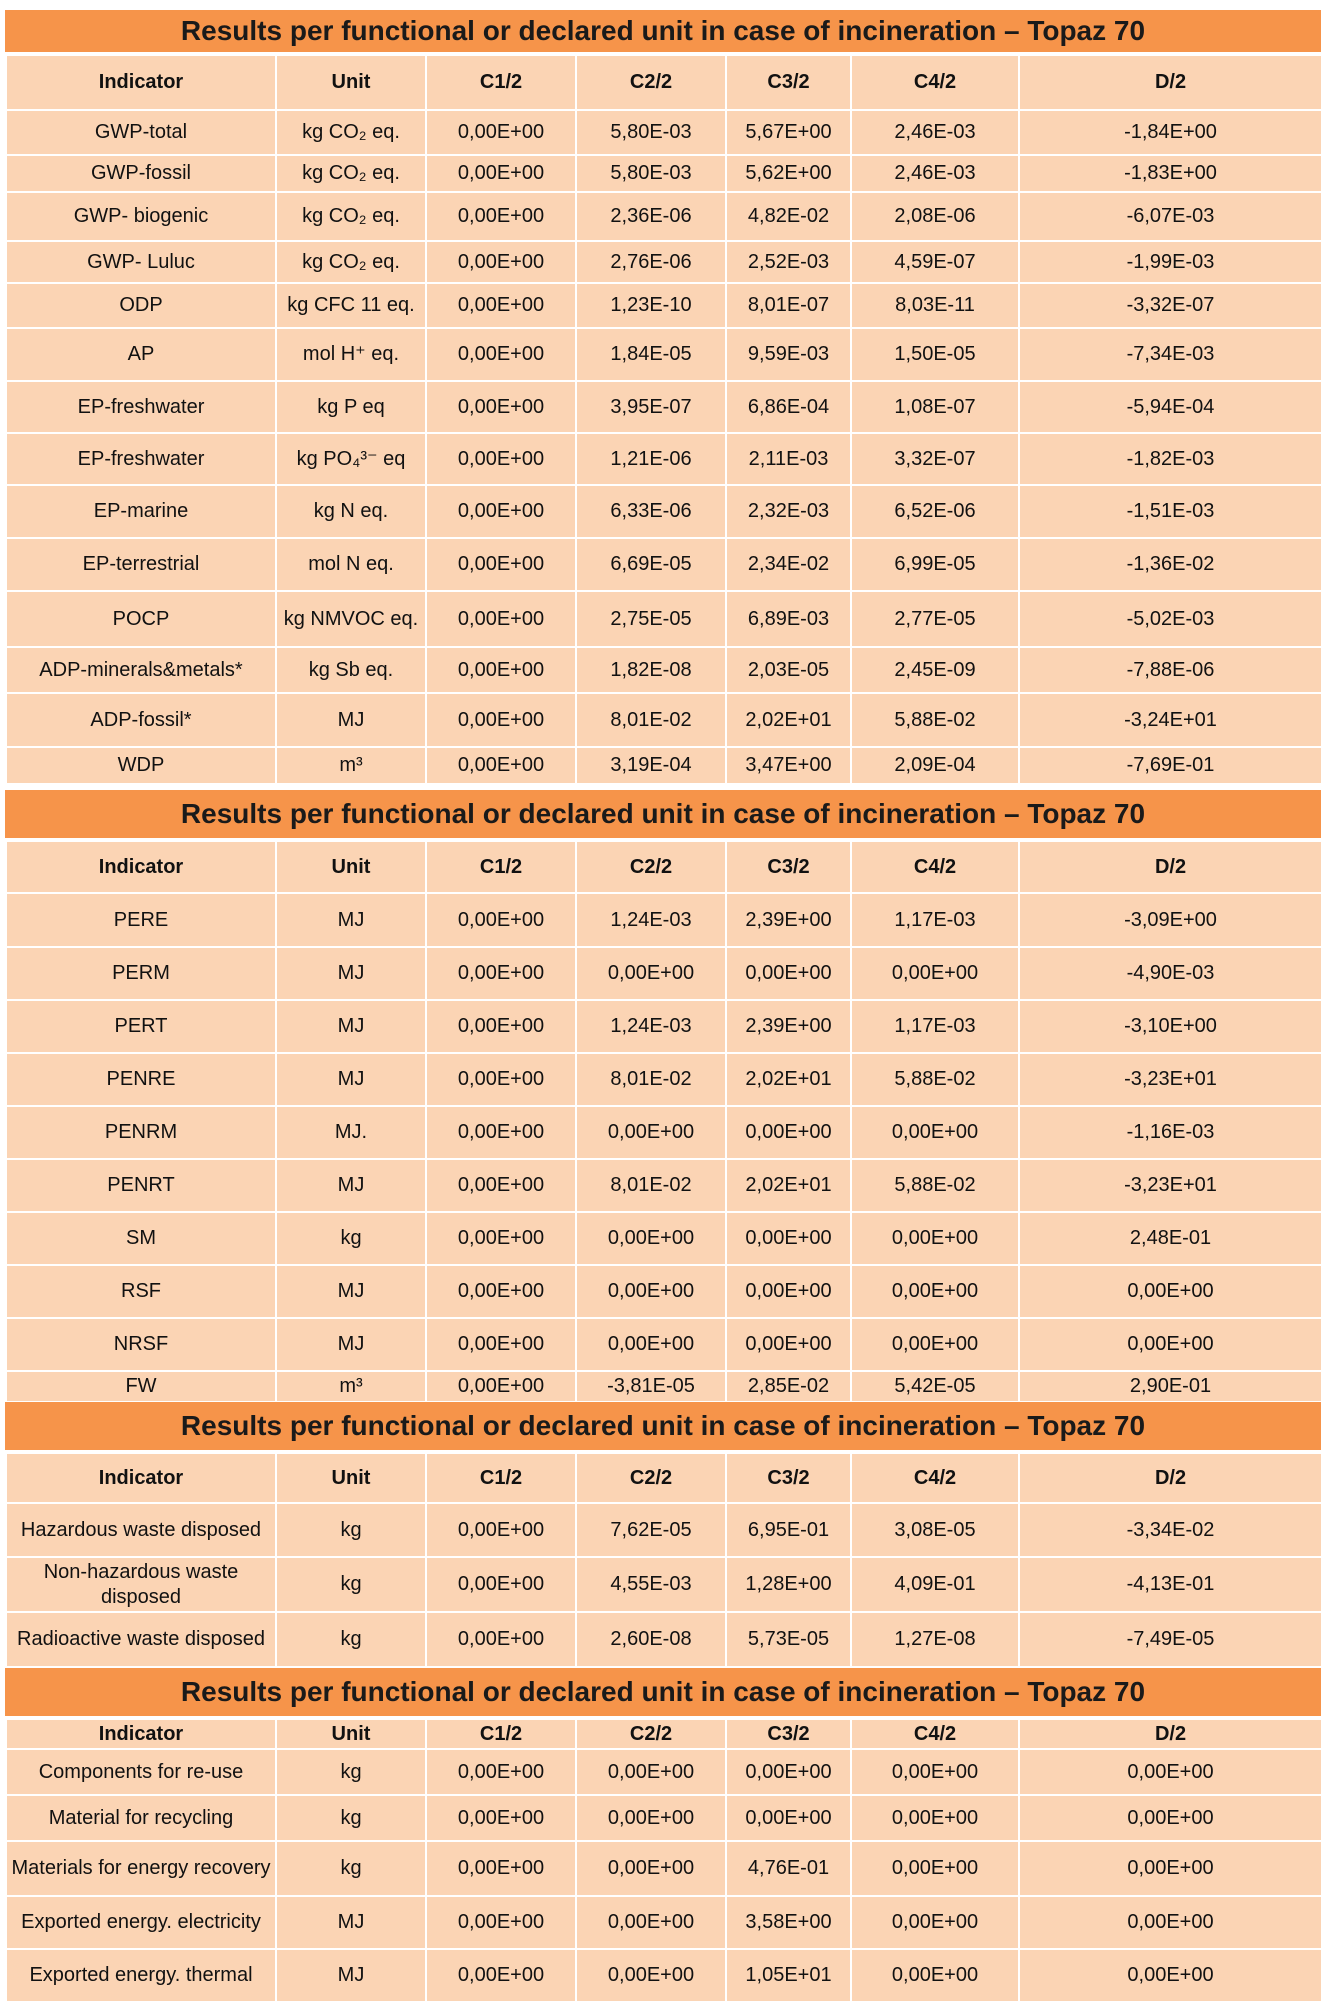  What do you see at coordinates (935, 1530) in the screenshot?
I see `value-cell: 3,08E-05` at bounding box center [935, 1530].